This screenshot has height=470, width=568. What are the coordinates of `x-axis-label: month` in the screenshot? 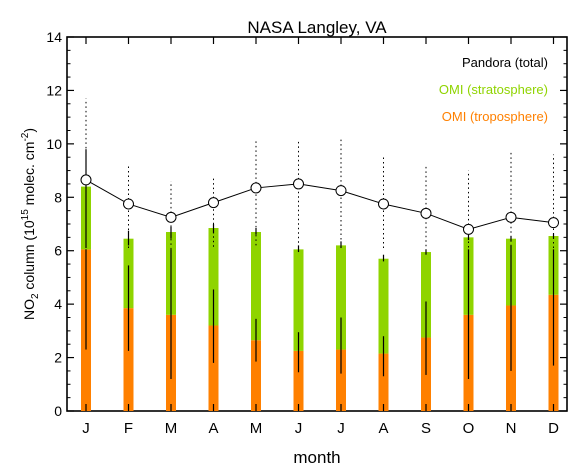 It's located at (316, 457).